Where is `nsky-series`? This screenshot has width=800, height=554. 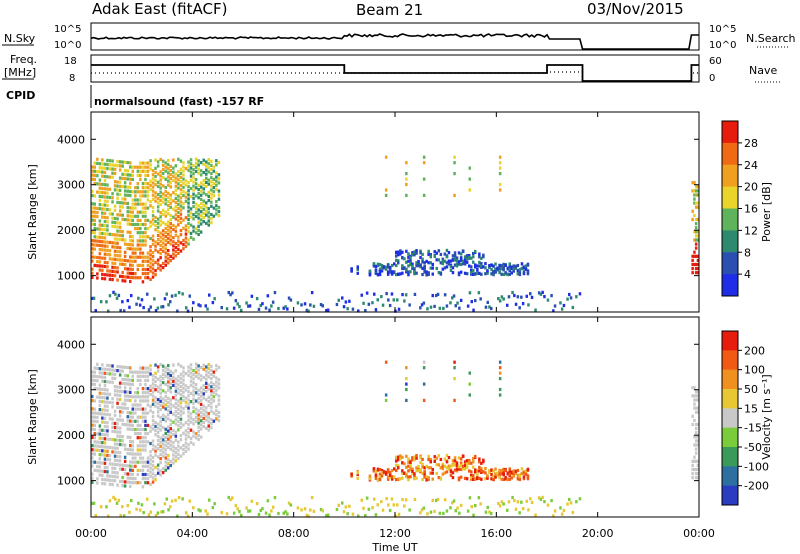
nsky-series is located at coordinates (394, 41).